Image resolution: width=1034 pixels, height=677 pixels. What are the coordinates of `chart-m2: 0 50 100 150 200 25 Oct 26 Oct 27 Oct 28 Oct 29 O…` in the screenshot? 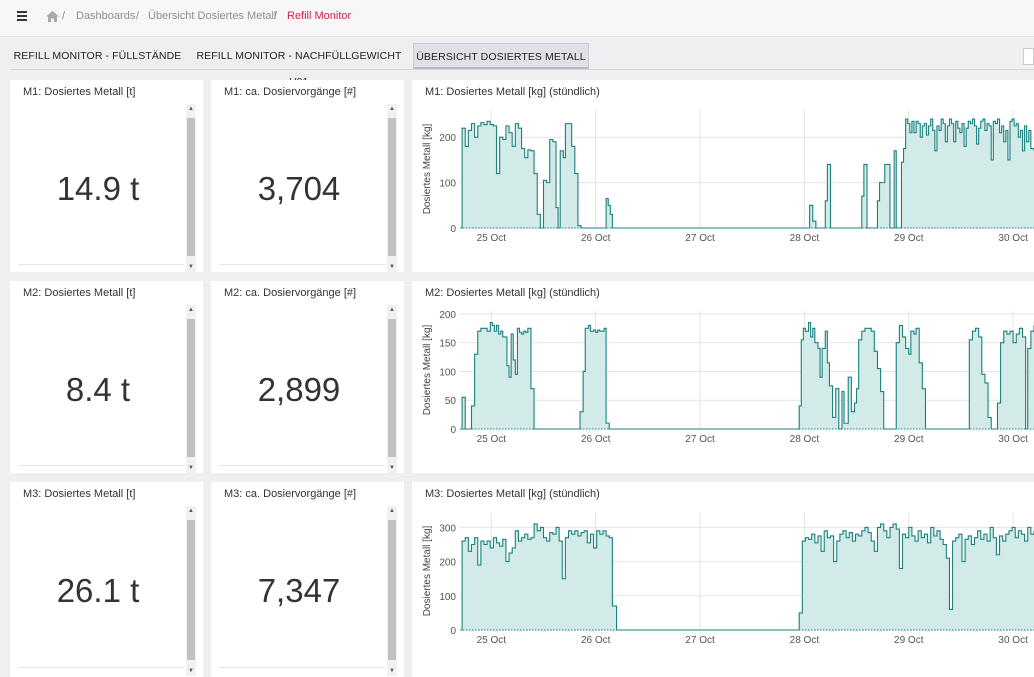 It's located at (728, 377).